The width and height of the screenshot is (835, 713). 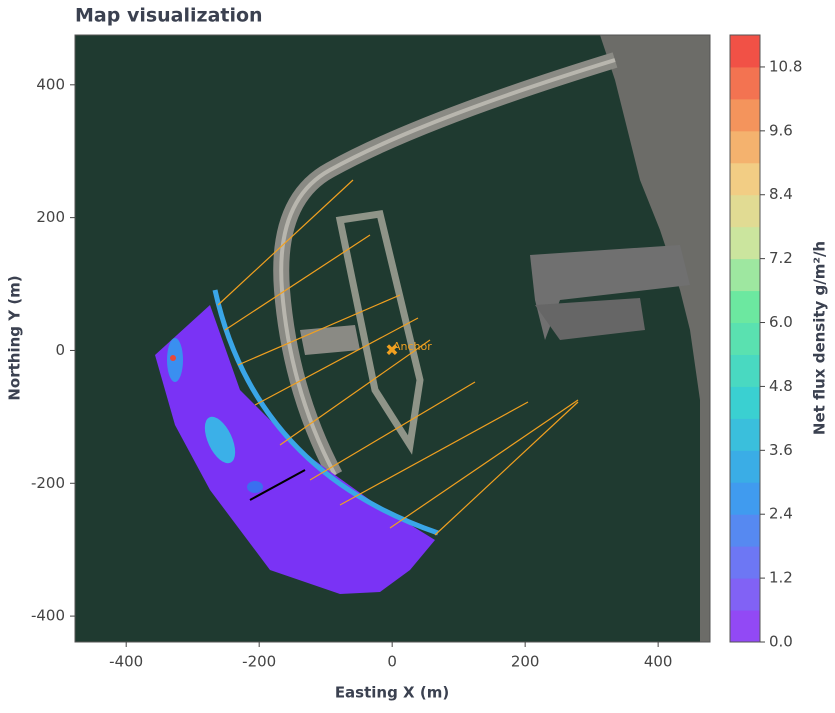 I want to click on colorbar-tick-label: 8.4, so click(x=781, y=194).